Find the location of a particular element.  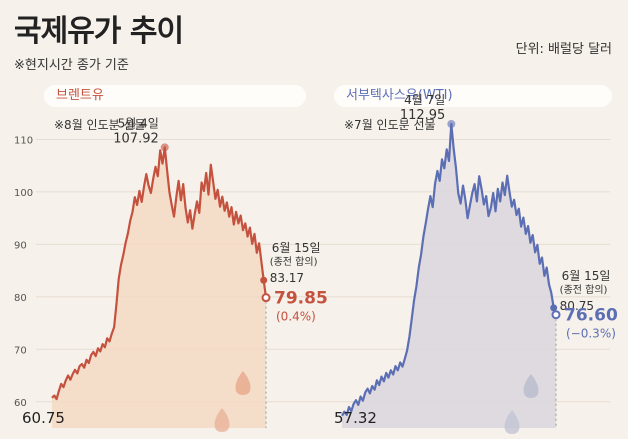

page-subtitle: ※현지시간 종가 기준 is located at coordinates (71, 65).